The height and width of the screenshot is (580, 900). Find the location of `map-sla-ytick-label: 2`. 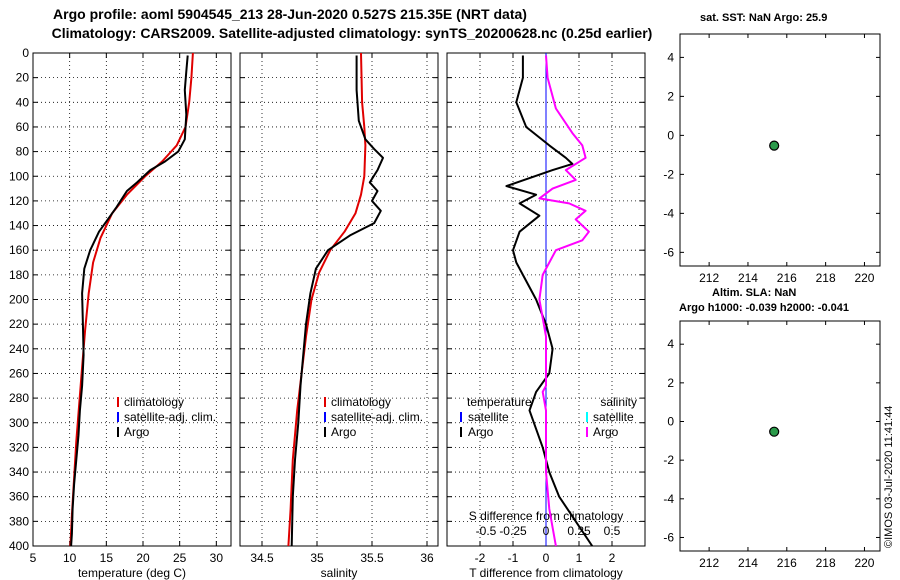

map-sla-ytick-label: 2 is located at coordinates (670, 383).